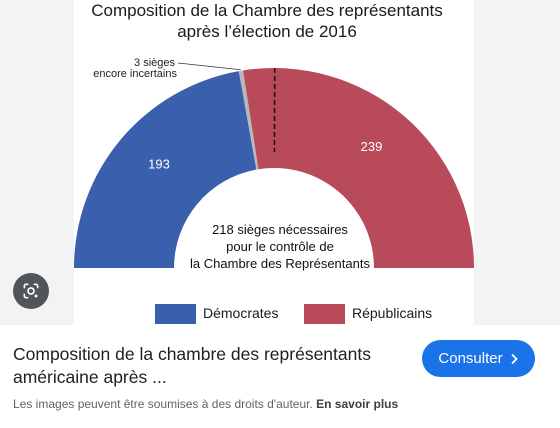  I want to click on legend-swatch-republicains, so click(324, 314).